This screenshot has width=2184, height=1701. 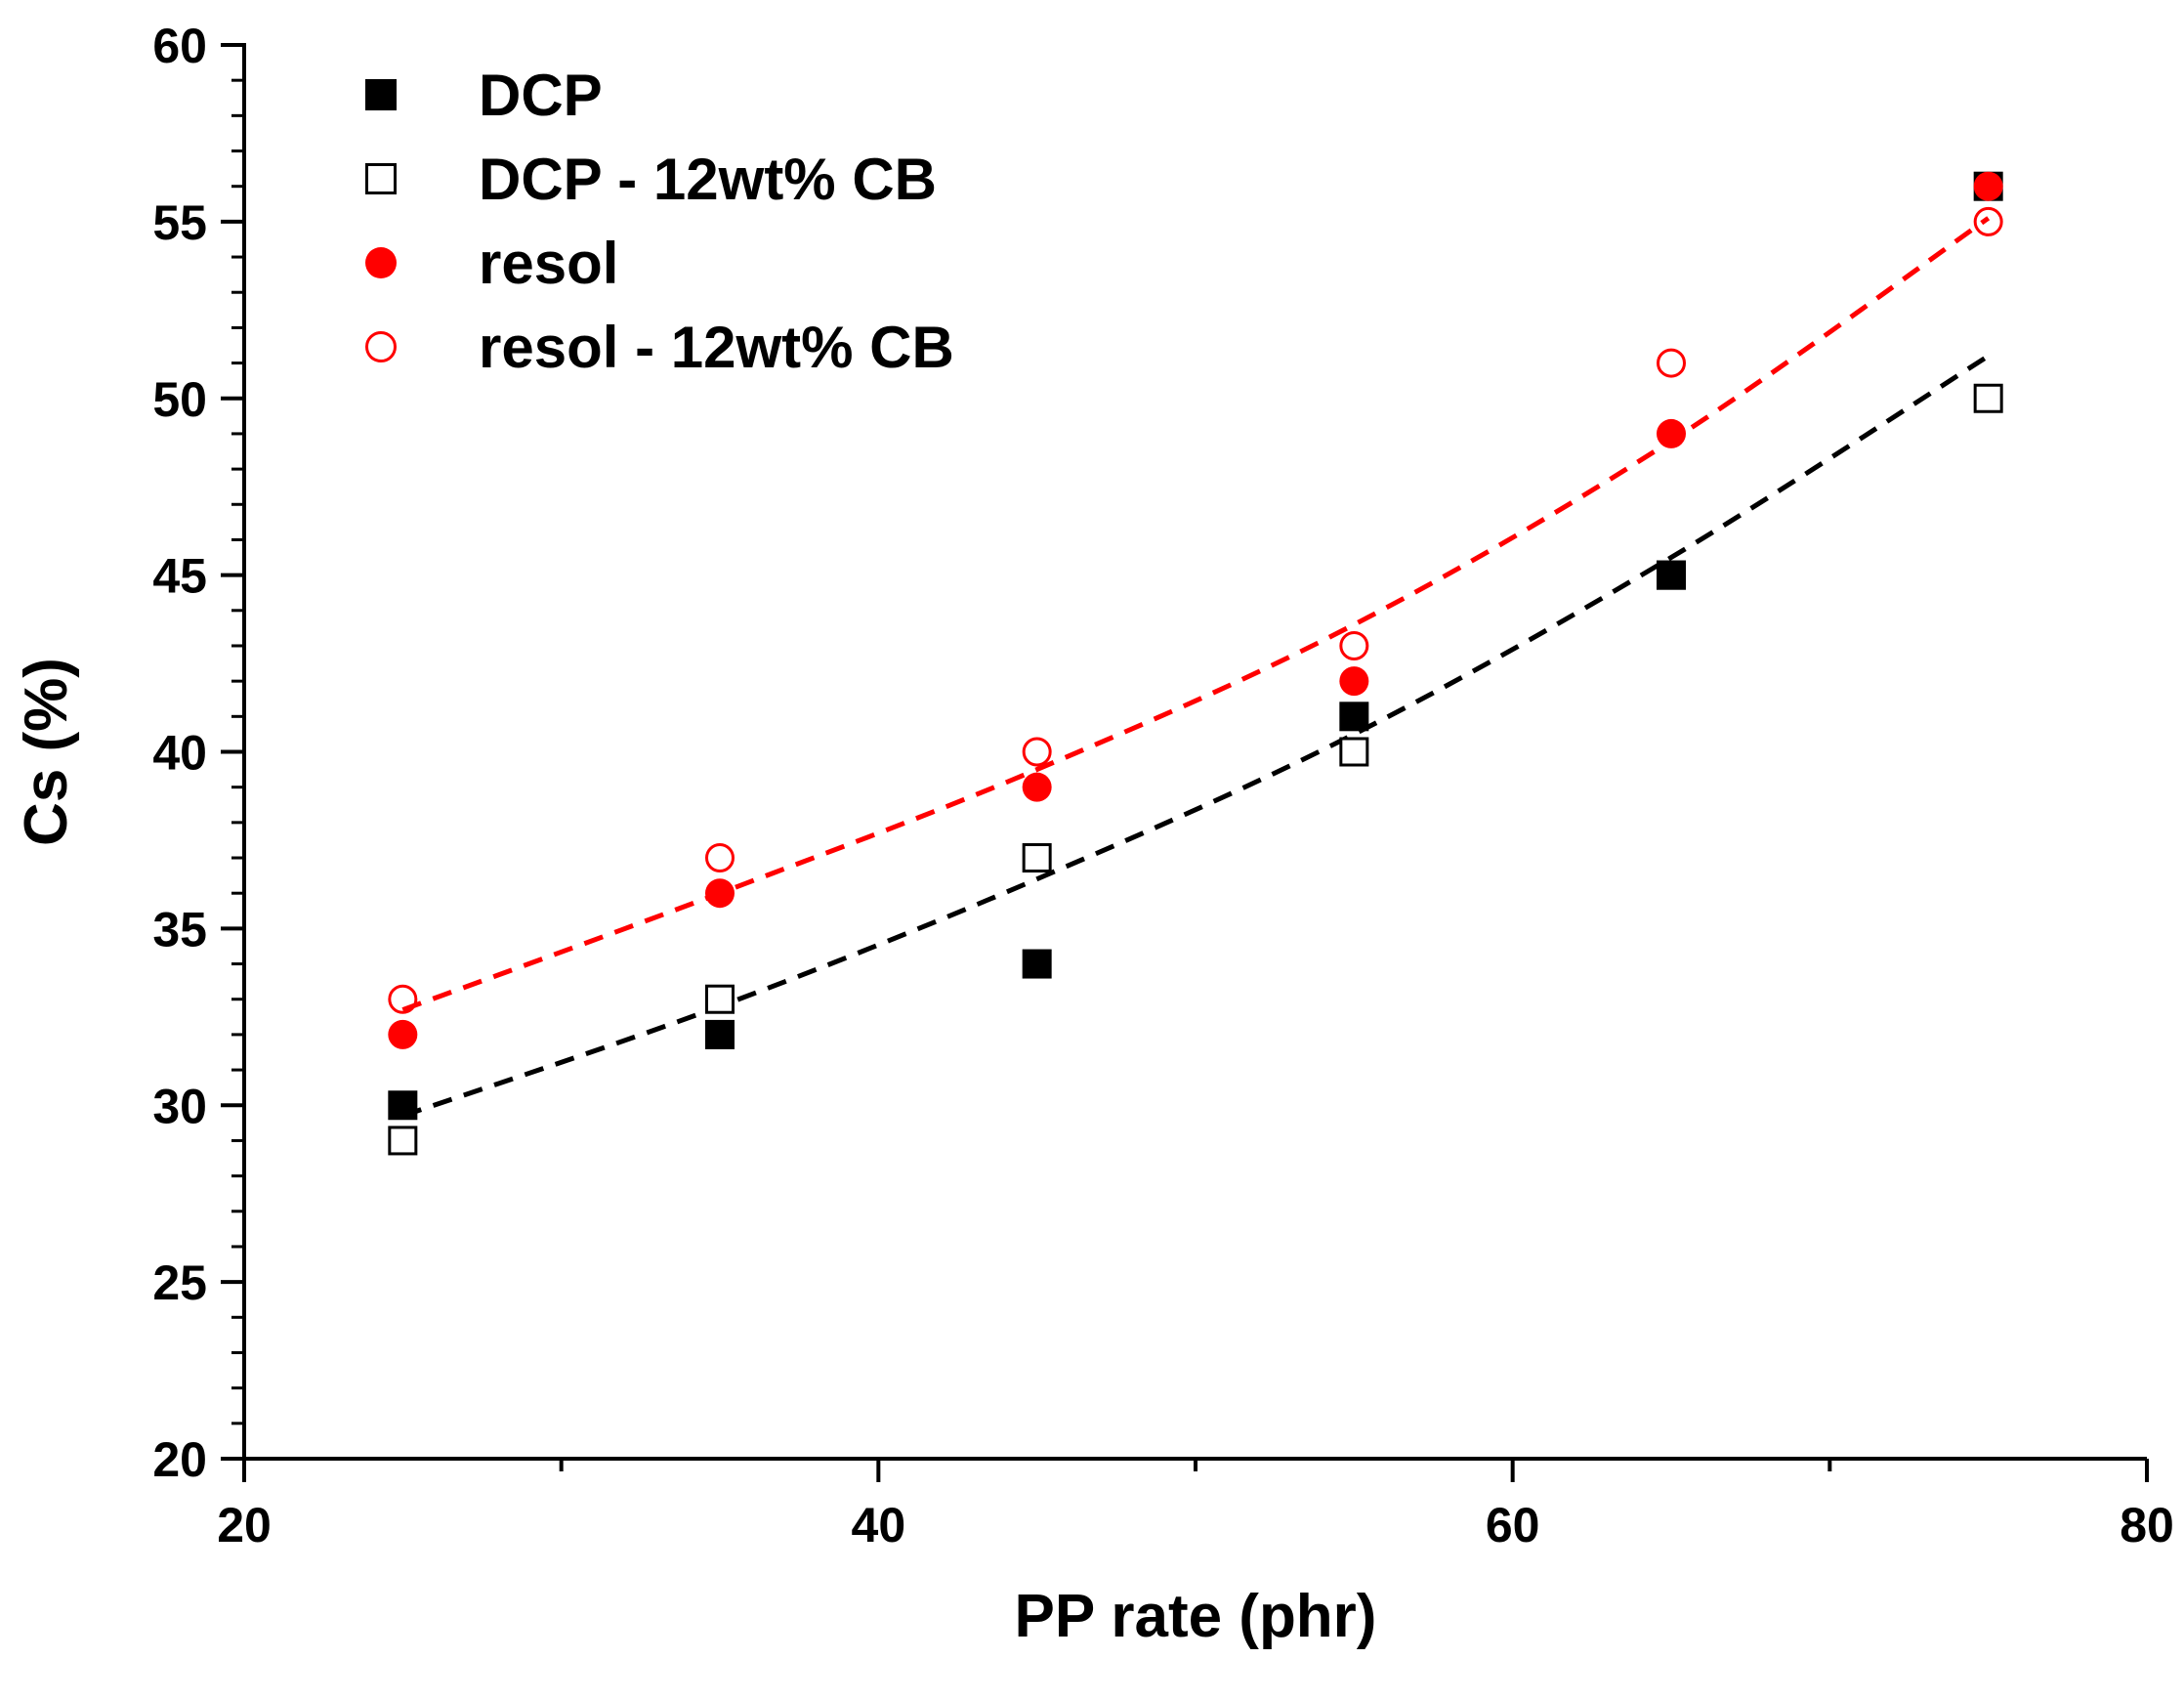 What do you see at coordinates (179, 929) in the screenshot?
I see `y-tick-label: 35` at bounding box center [179, 929].